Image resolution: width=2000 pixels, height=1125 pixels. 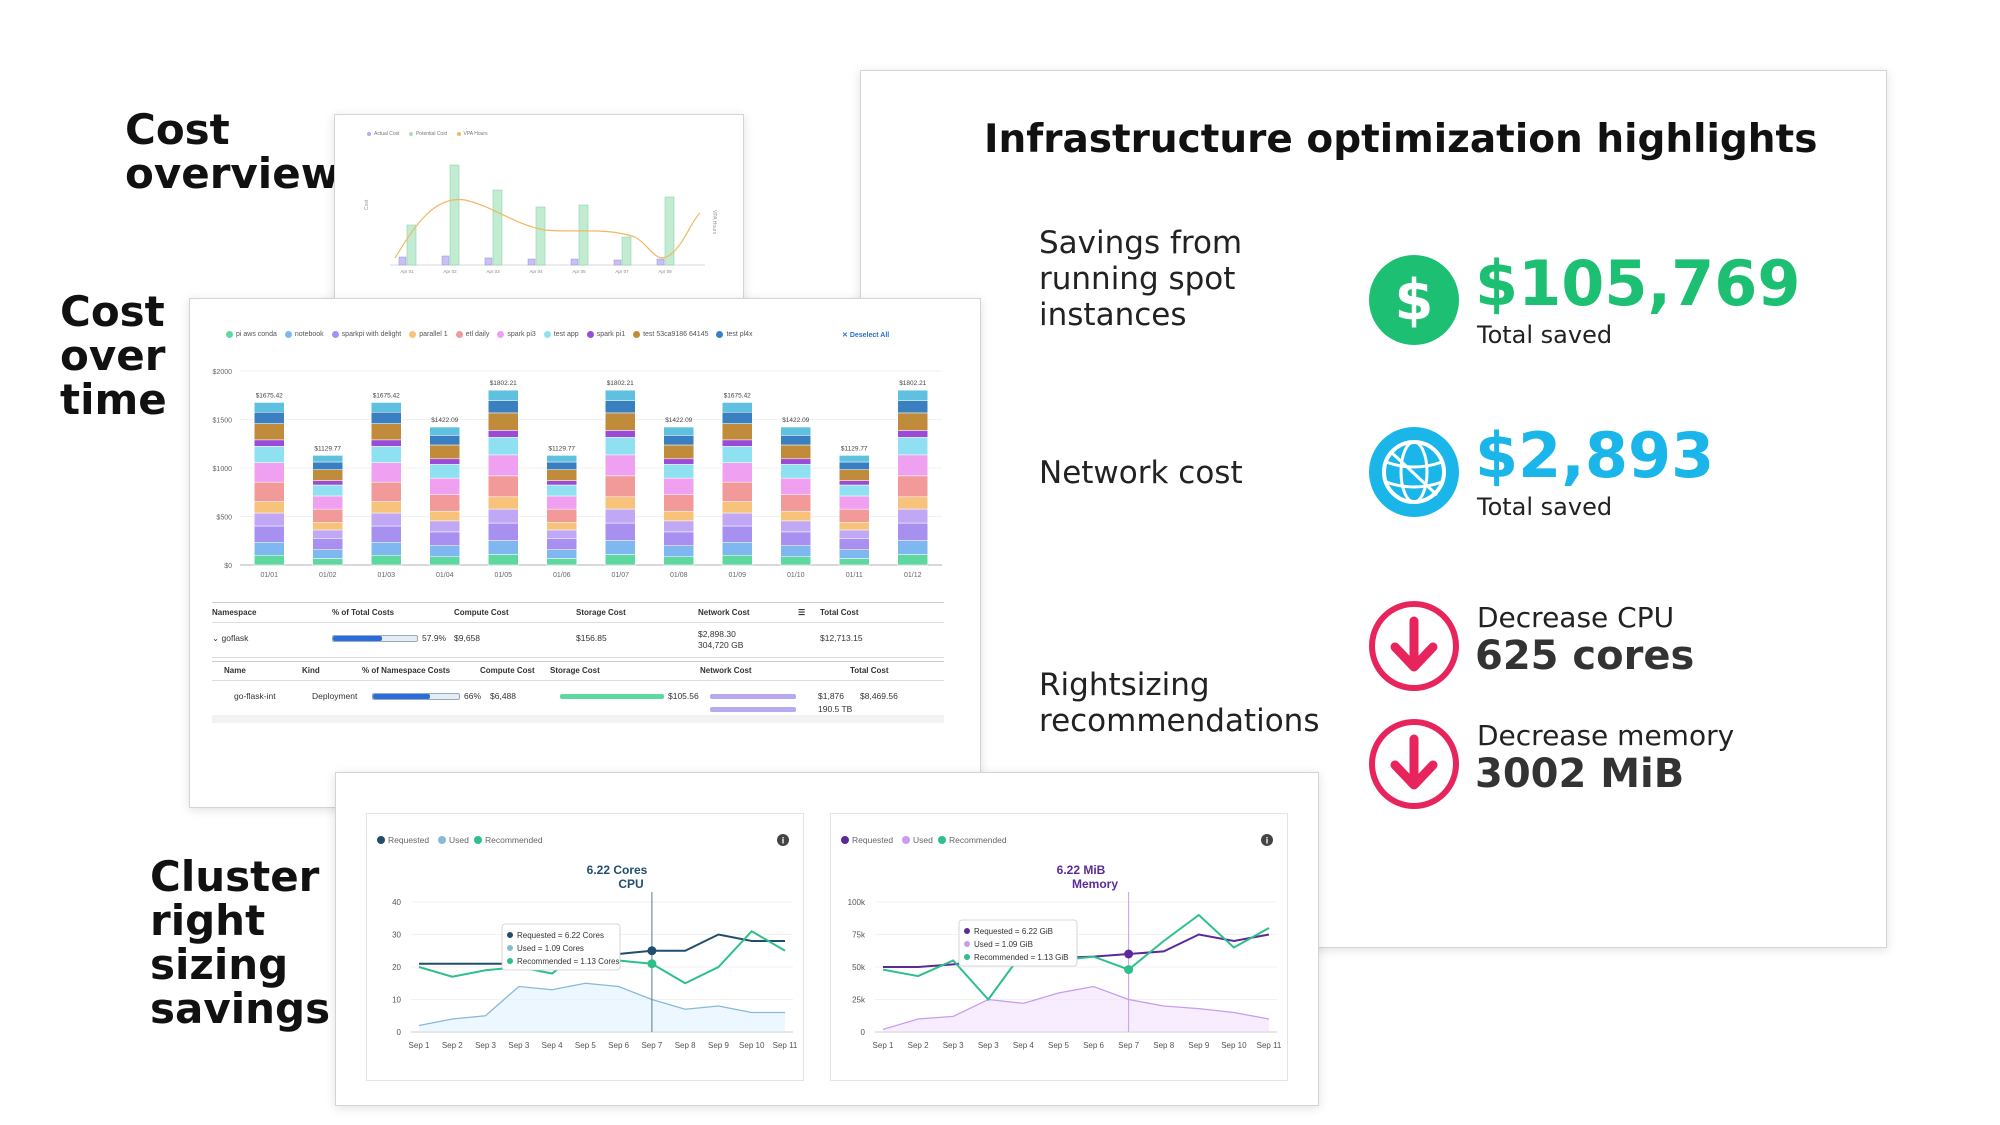 I want to click on chevron-down-icon: ⌄, so click(x=216, y=638).